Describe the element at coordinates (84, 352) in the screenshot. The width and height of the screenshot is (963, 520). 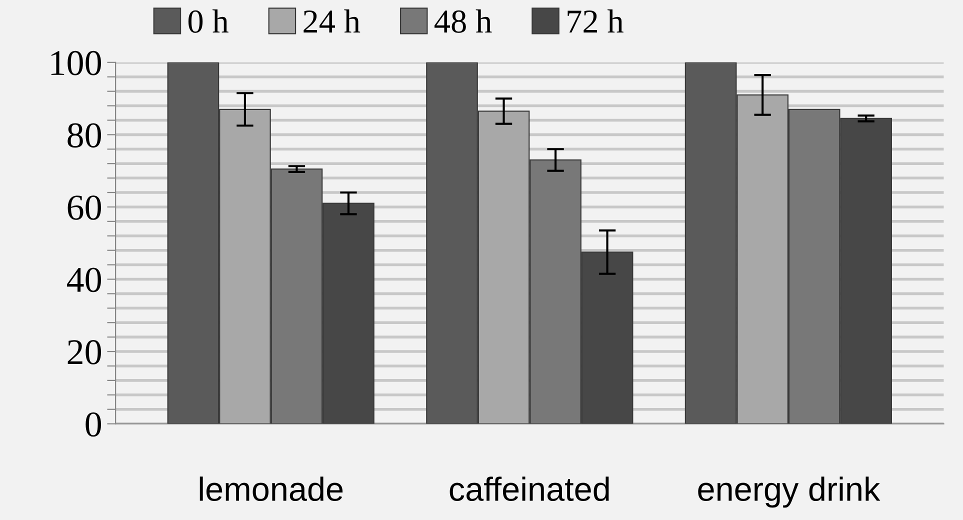
I see `y-tick-label: 20` at that location.